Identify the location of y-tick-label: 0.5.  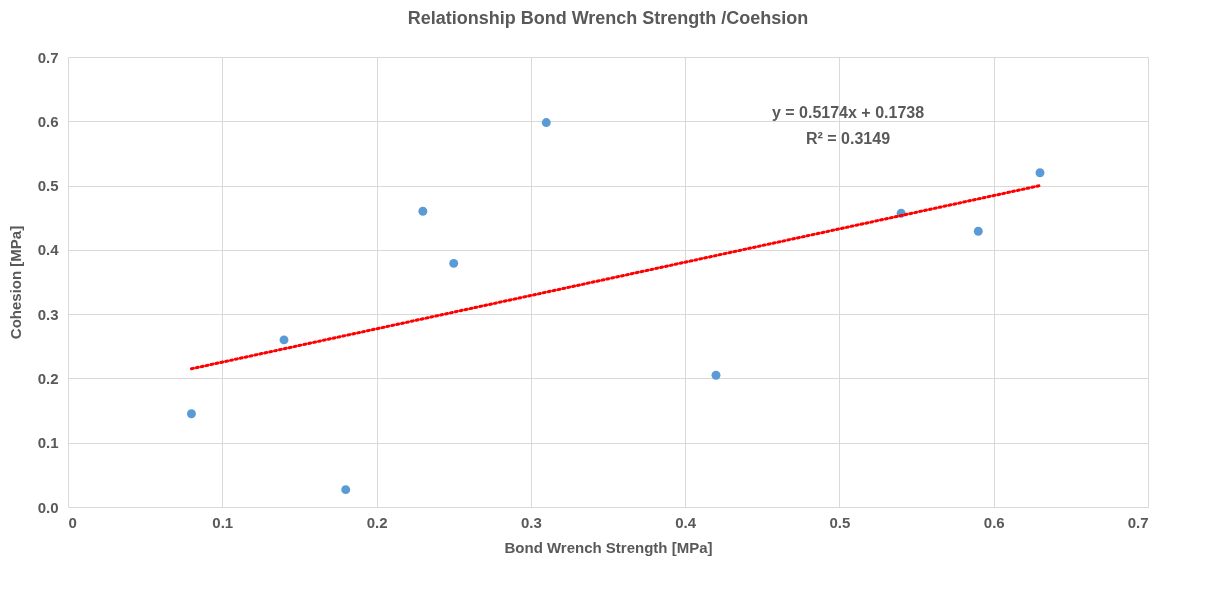
(48, 186).